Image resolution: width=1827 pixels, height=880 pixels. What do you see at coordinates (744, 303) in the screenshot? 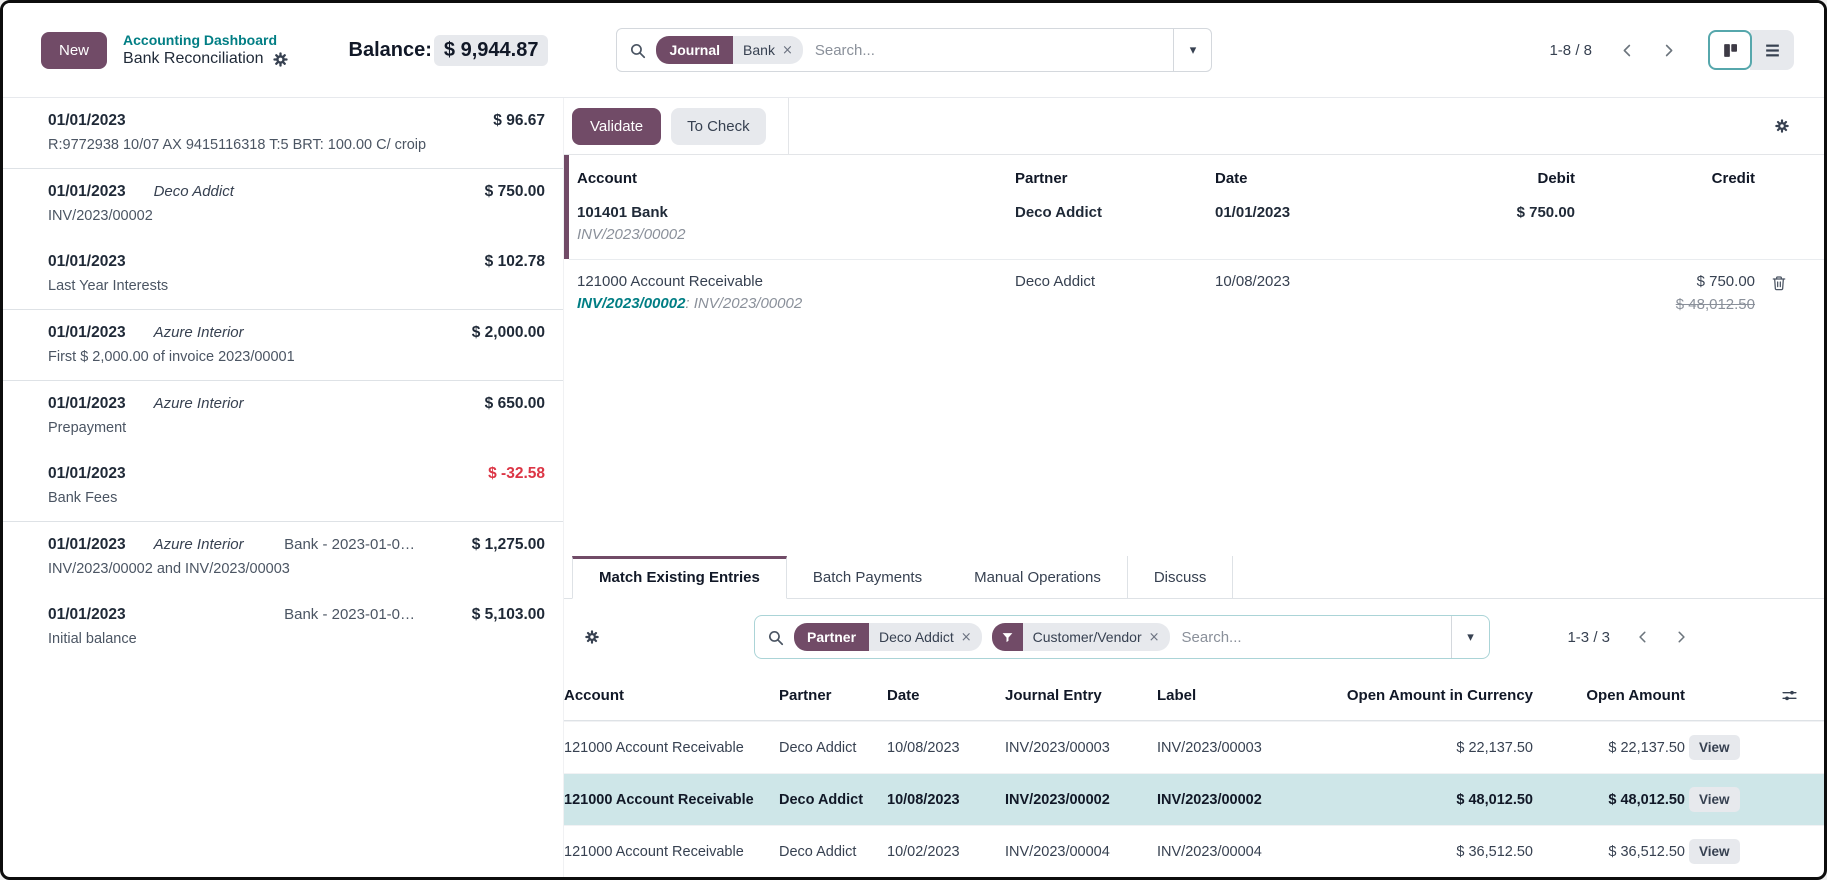
I see `line-label: : INV/2023/00002` at bounding box center [744, 303].